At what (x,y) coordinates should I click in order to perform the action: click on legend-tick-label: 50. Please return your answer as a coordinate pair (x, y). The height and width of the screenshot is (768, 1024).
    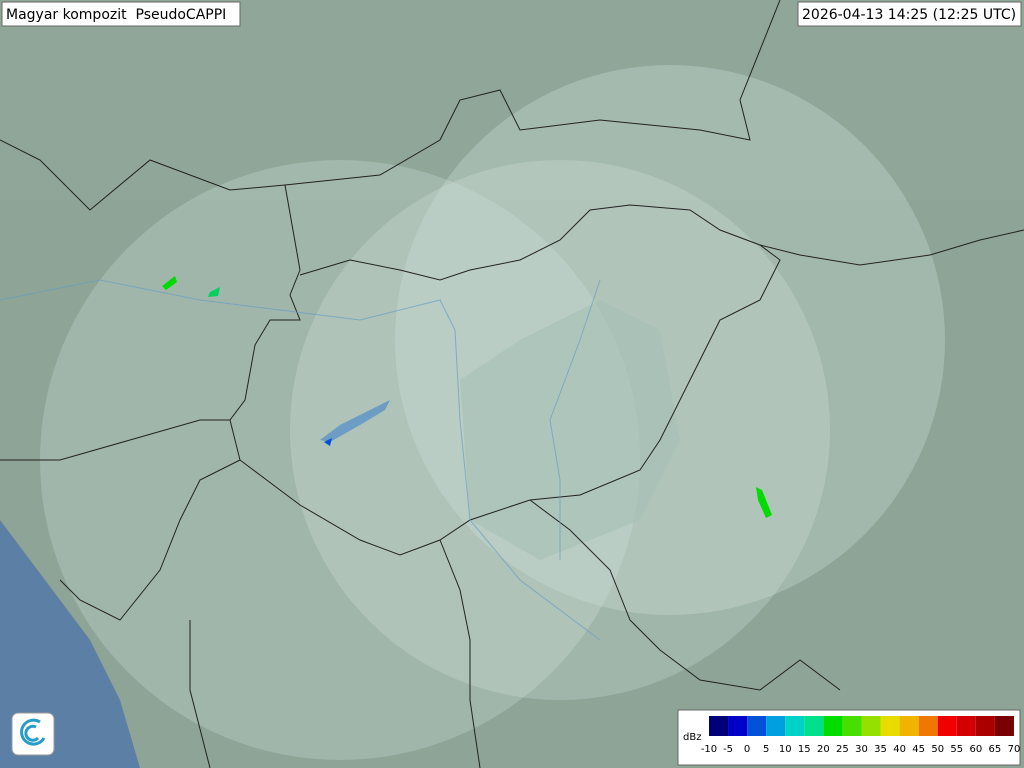
    Looking at the image, I should click on (937, 749).